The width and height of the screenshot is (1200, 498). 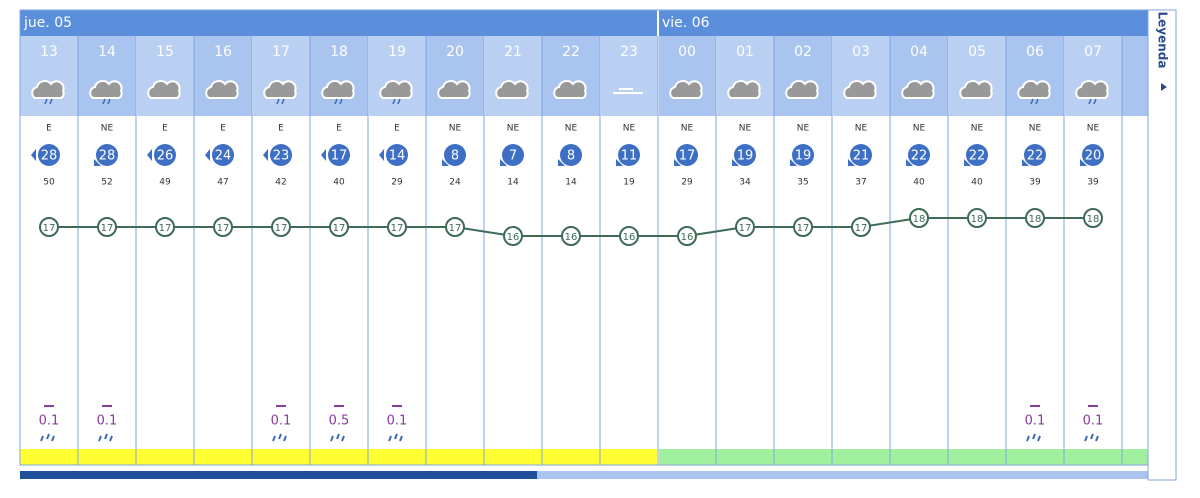 I want to click on hour-label: 16, so click(x=223, y=52).